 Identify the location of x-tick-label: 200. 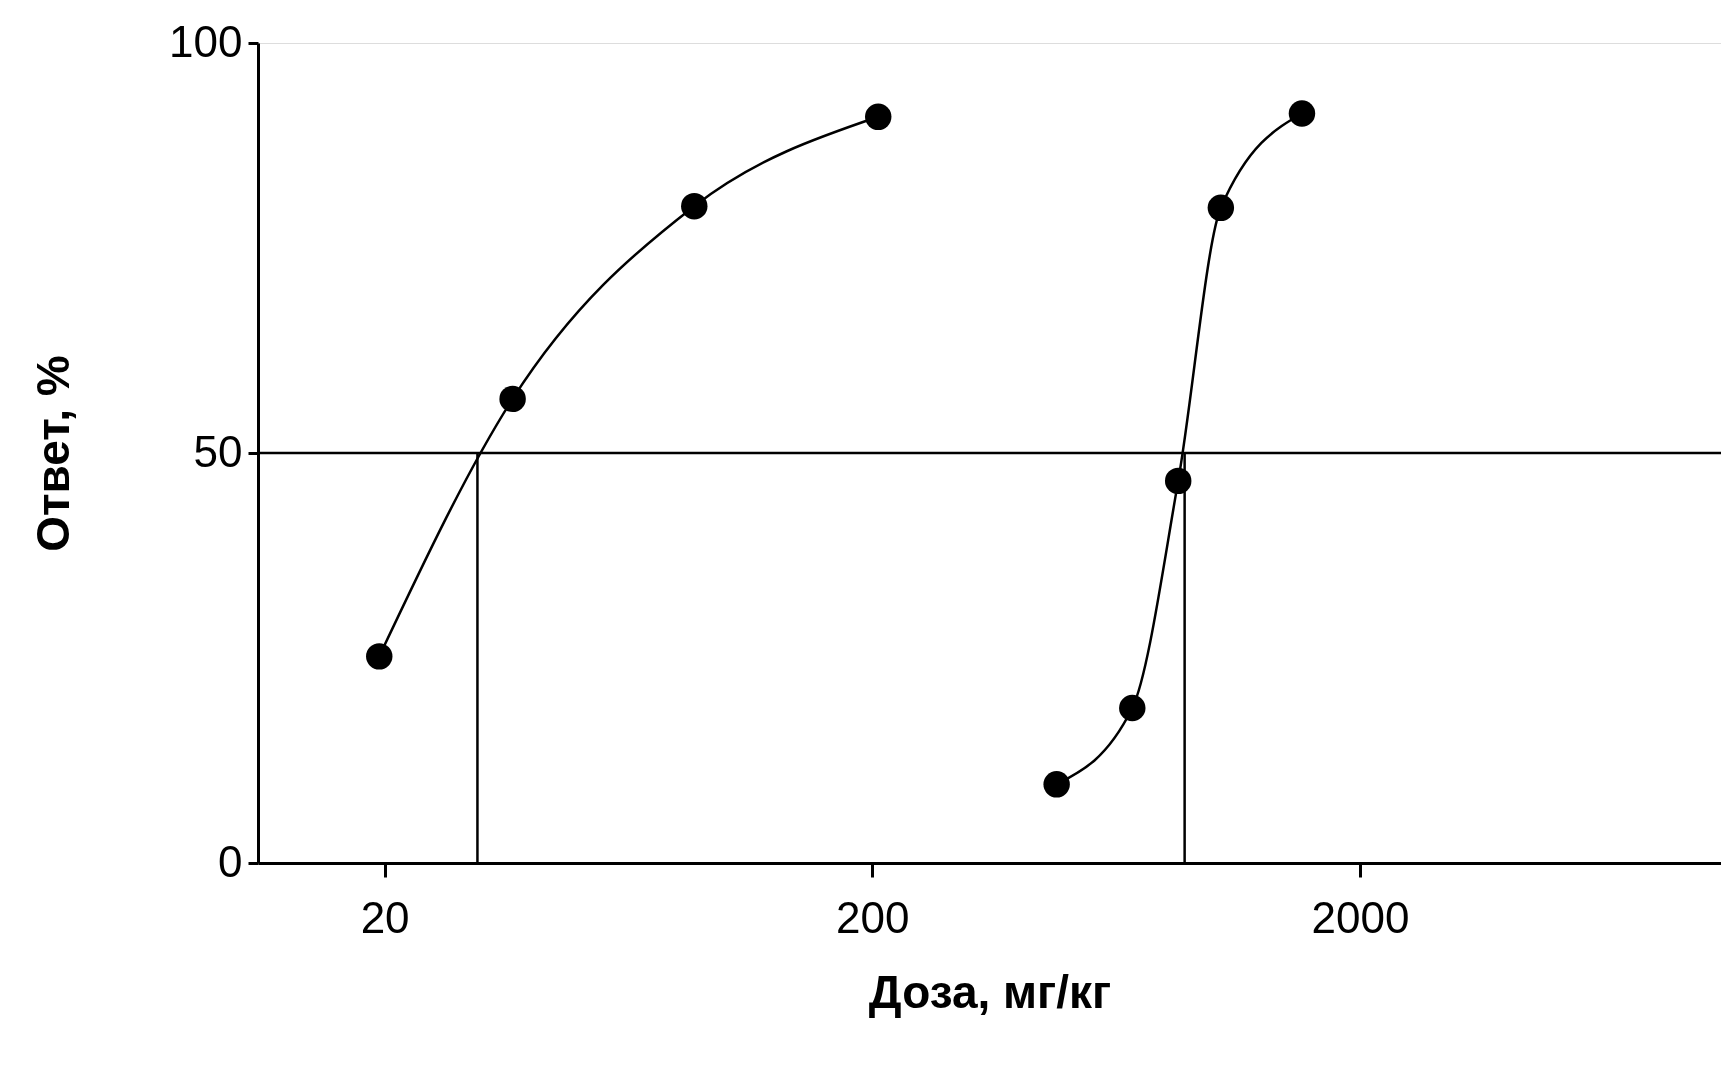
(873, 917).